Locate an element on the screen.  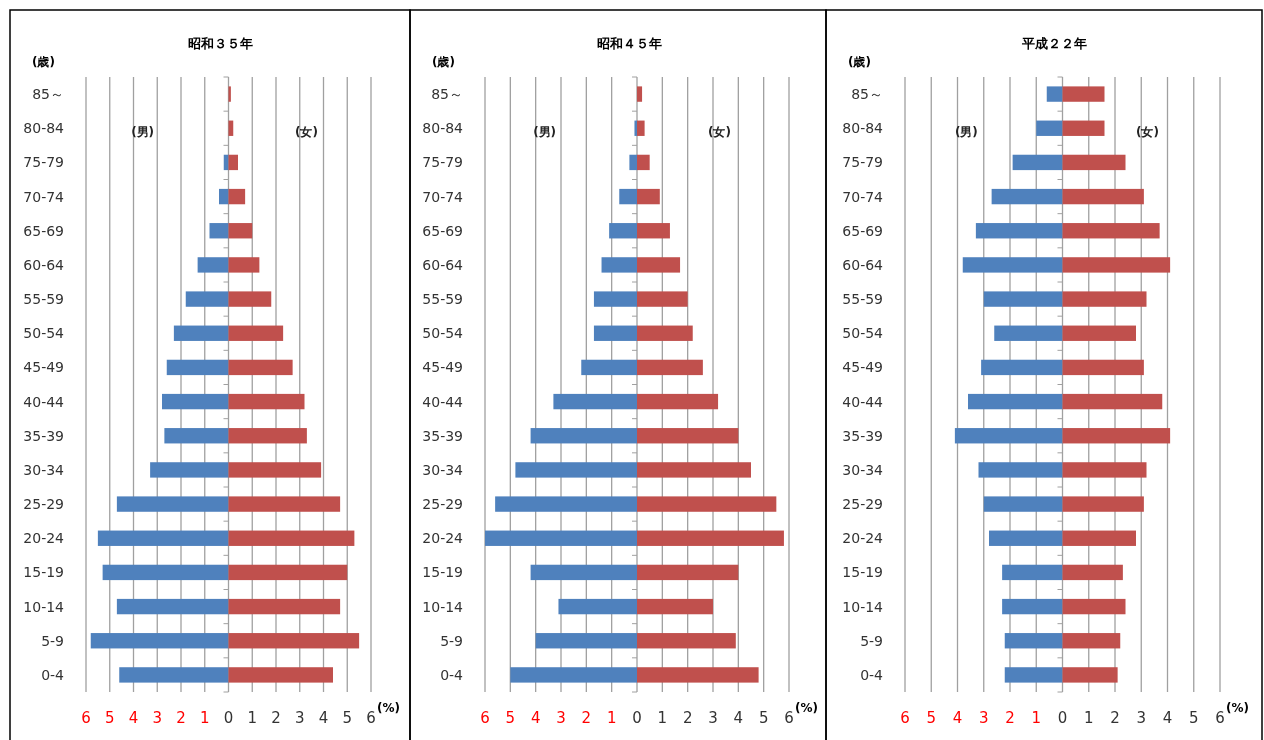
y-tick-label: 55-59 is located at coordinates (442, 299).